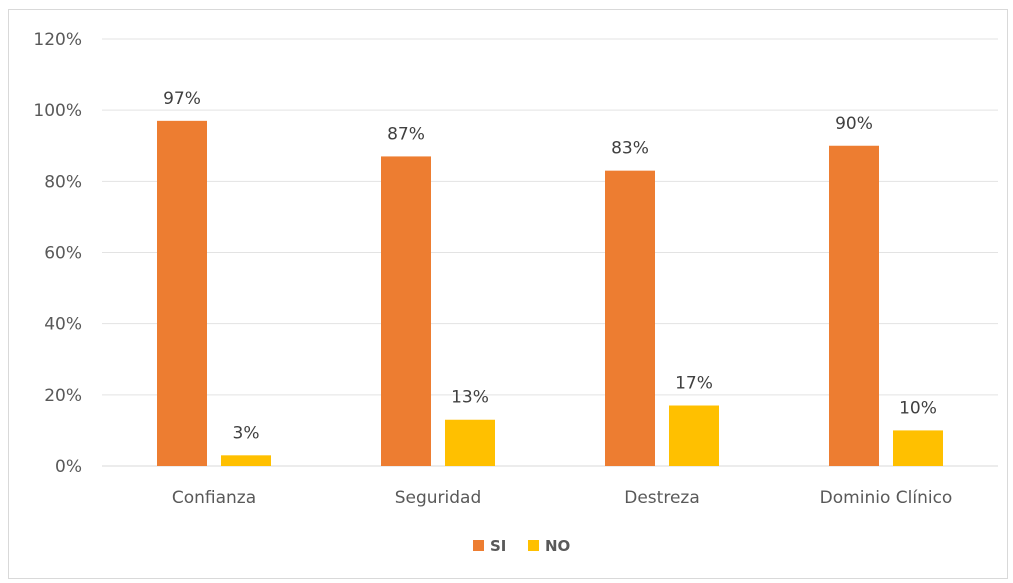 The width and height of the screenshot is (1013, 583). Describe the element at coordinates (63, 254) in the screenshot. I see `y-tick-label: 60%` at that location.